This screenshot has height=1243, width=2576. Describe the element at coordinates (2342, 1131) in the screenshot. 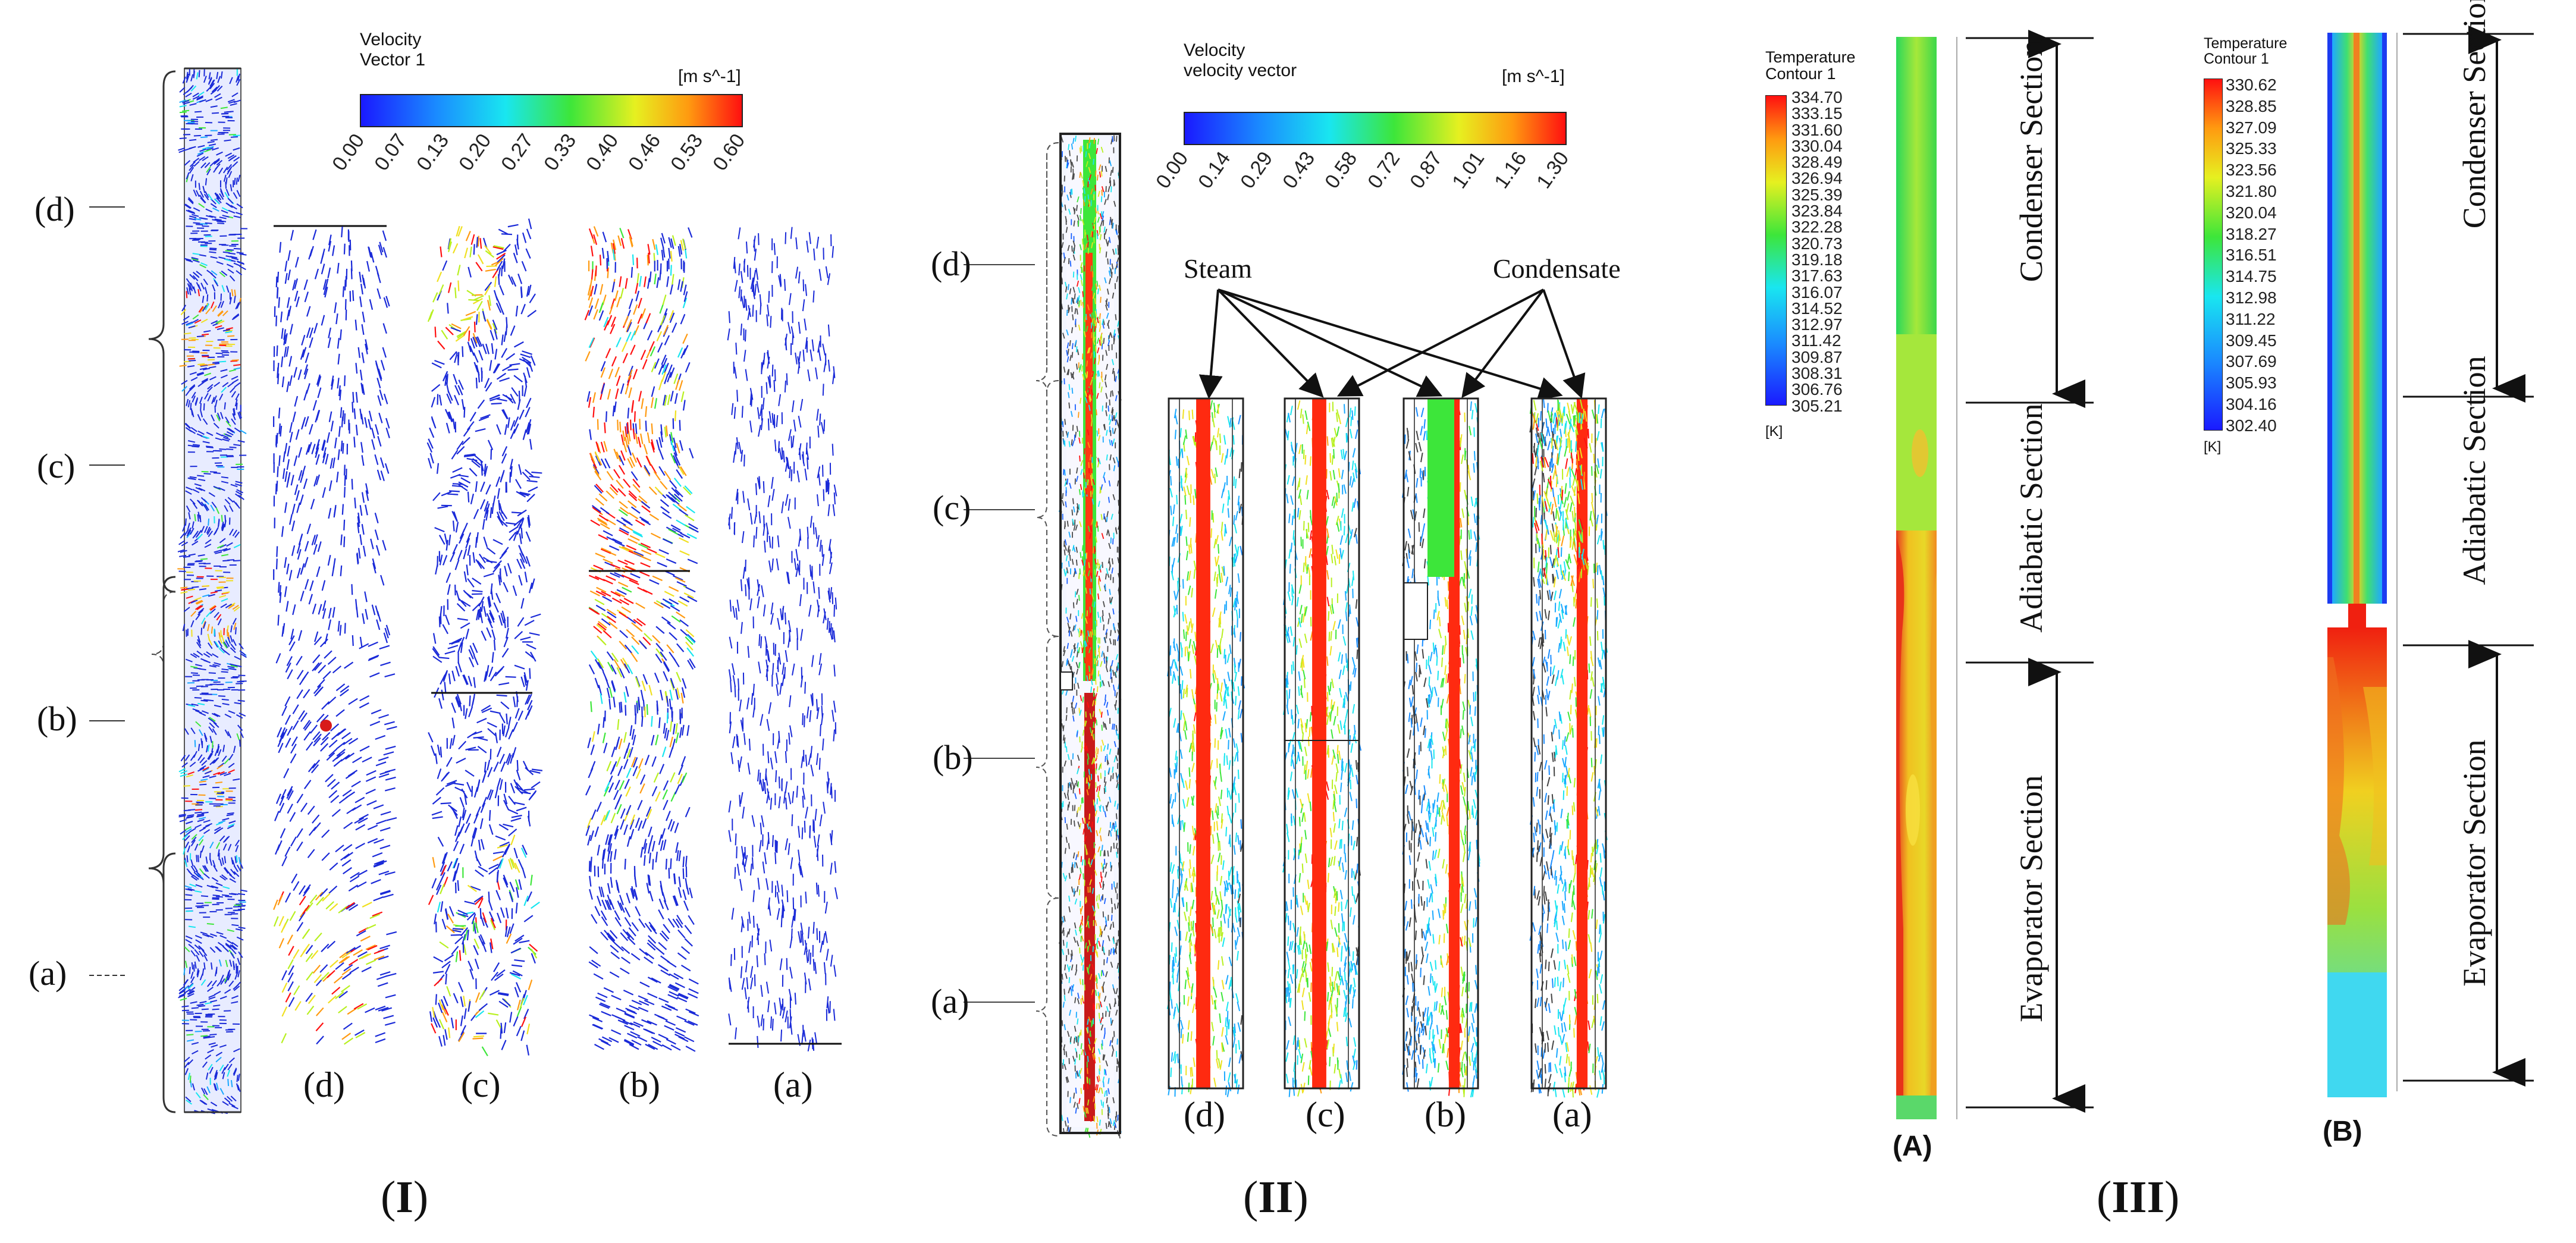

I see `panel-3-label-b: (B)` at that location.